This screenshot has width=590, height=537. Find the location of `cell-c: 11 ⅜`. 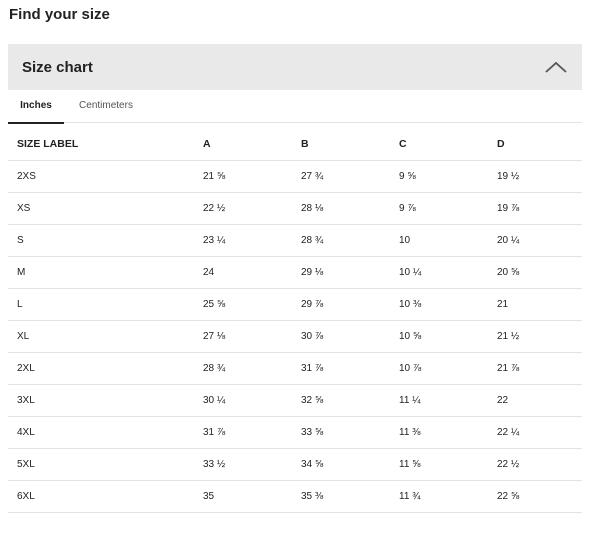

cell-c: 11 ⅜ is located at coordinates (439, 432).